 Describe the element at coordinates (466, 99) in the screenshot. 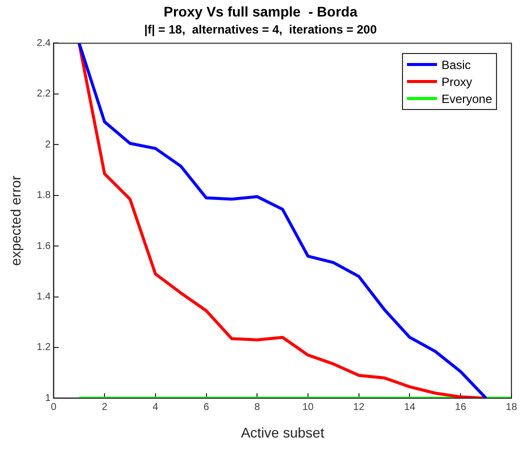

I see `legend-label: Everyone` at that location.